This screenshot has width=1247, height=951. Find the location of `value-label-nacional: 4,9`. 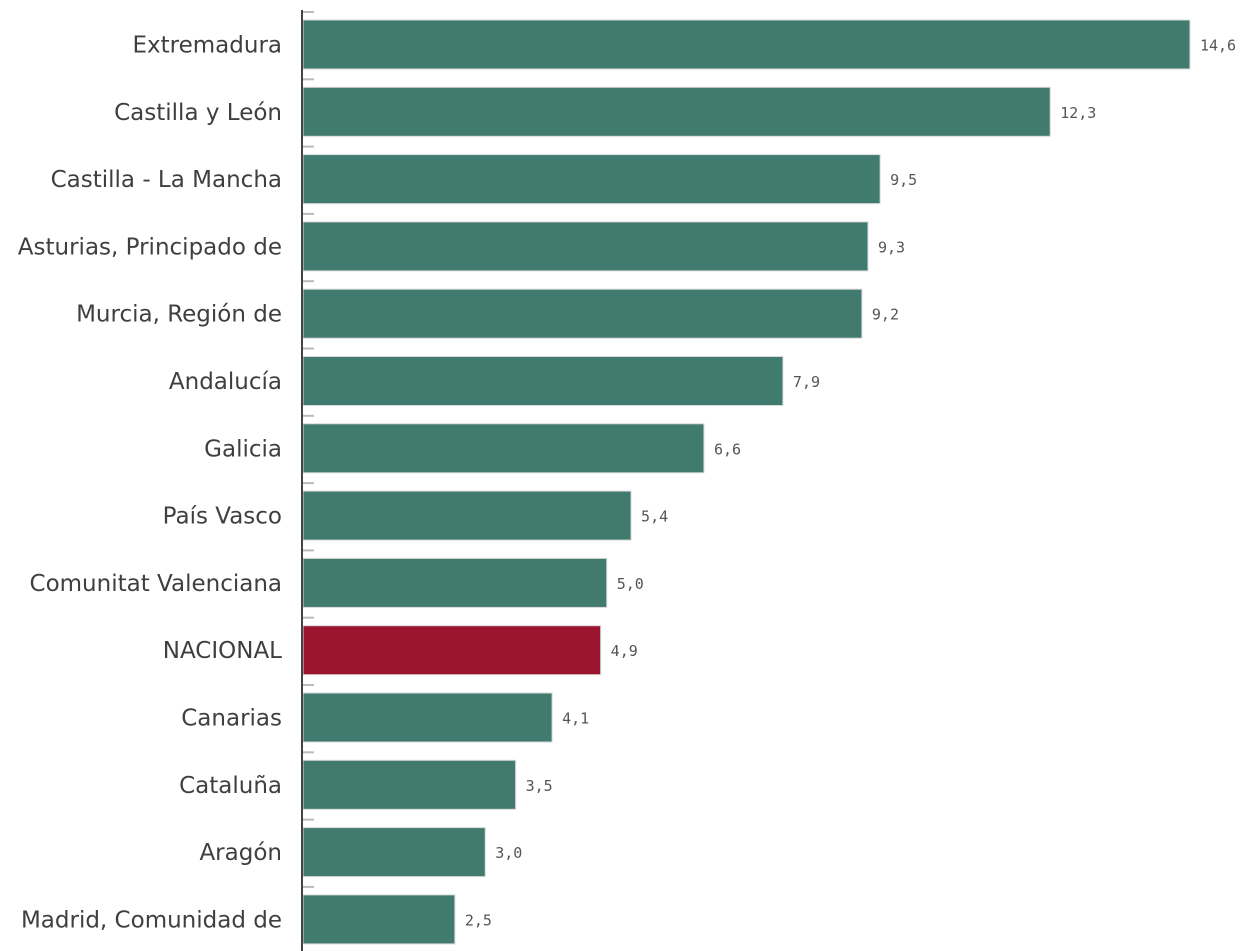

value-label-nacional: 4,9 is located at coordinates (624, 651).